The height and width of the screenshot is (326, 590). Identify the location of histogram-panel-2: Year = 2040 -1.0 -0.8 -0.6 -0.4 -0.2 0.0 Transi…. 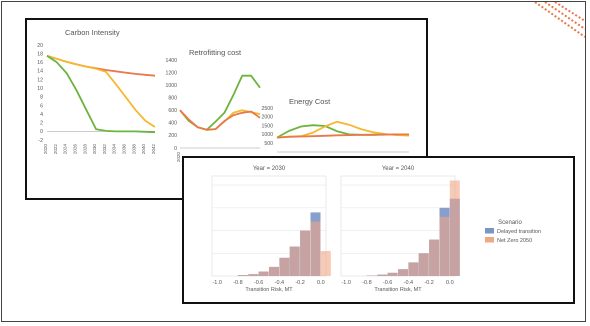
(400, 229).